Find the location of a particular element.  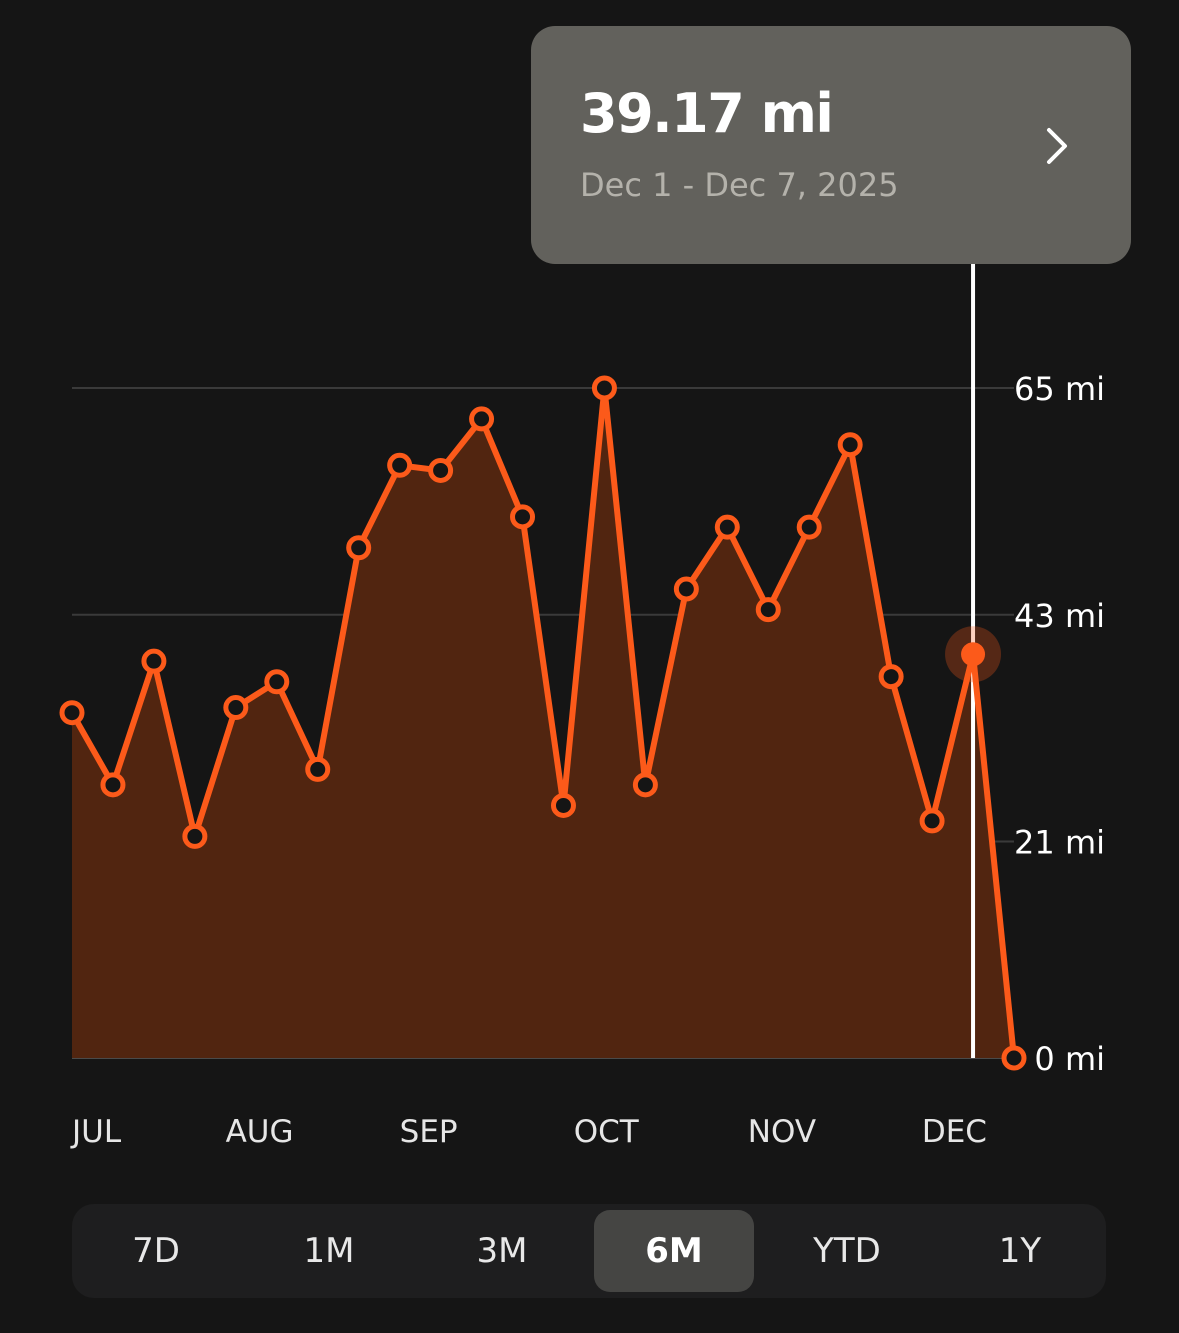

selected-data-point is located at coordinates (973, 654).